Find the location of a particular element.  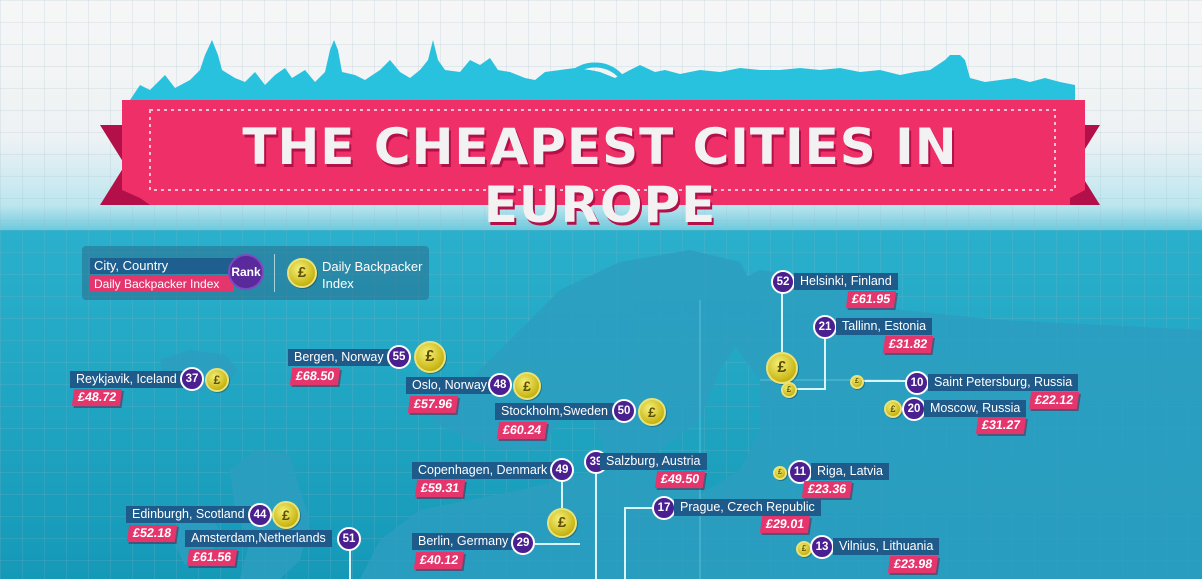

connector-helsinki is located at coordinates (782, 322).